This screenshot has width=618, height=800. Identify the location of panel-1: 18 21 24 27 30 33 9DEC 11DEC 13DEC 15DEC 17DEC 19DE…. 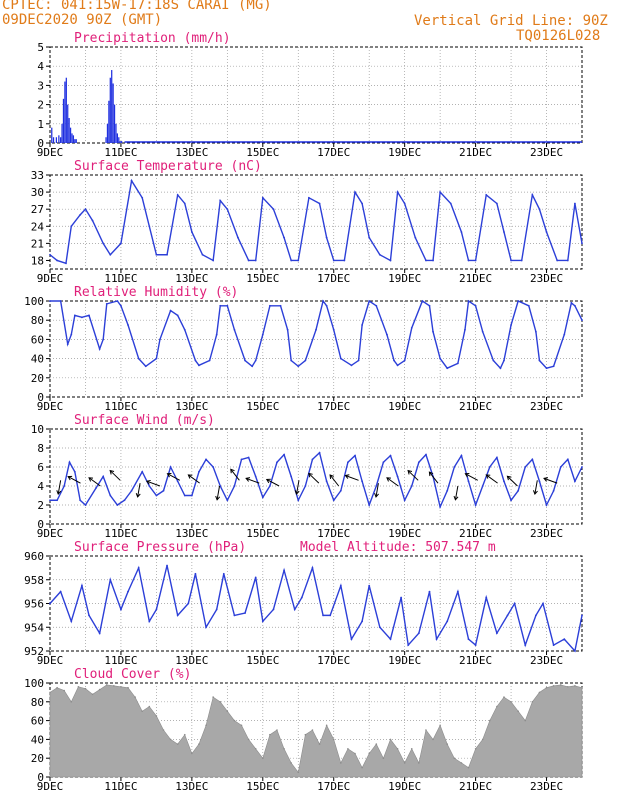
(307, 222).